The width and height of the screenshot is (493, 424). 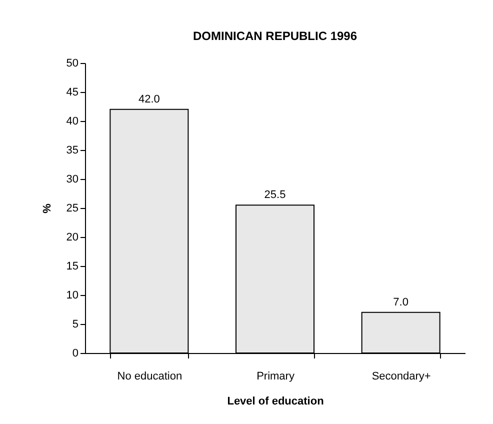 What do you see at coordinates (149, 99) in the screenshot?
I see `data-label: 42.0` at bounding box center [149, 99].